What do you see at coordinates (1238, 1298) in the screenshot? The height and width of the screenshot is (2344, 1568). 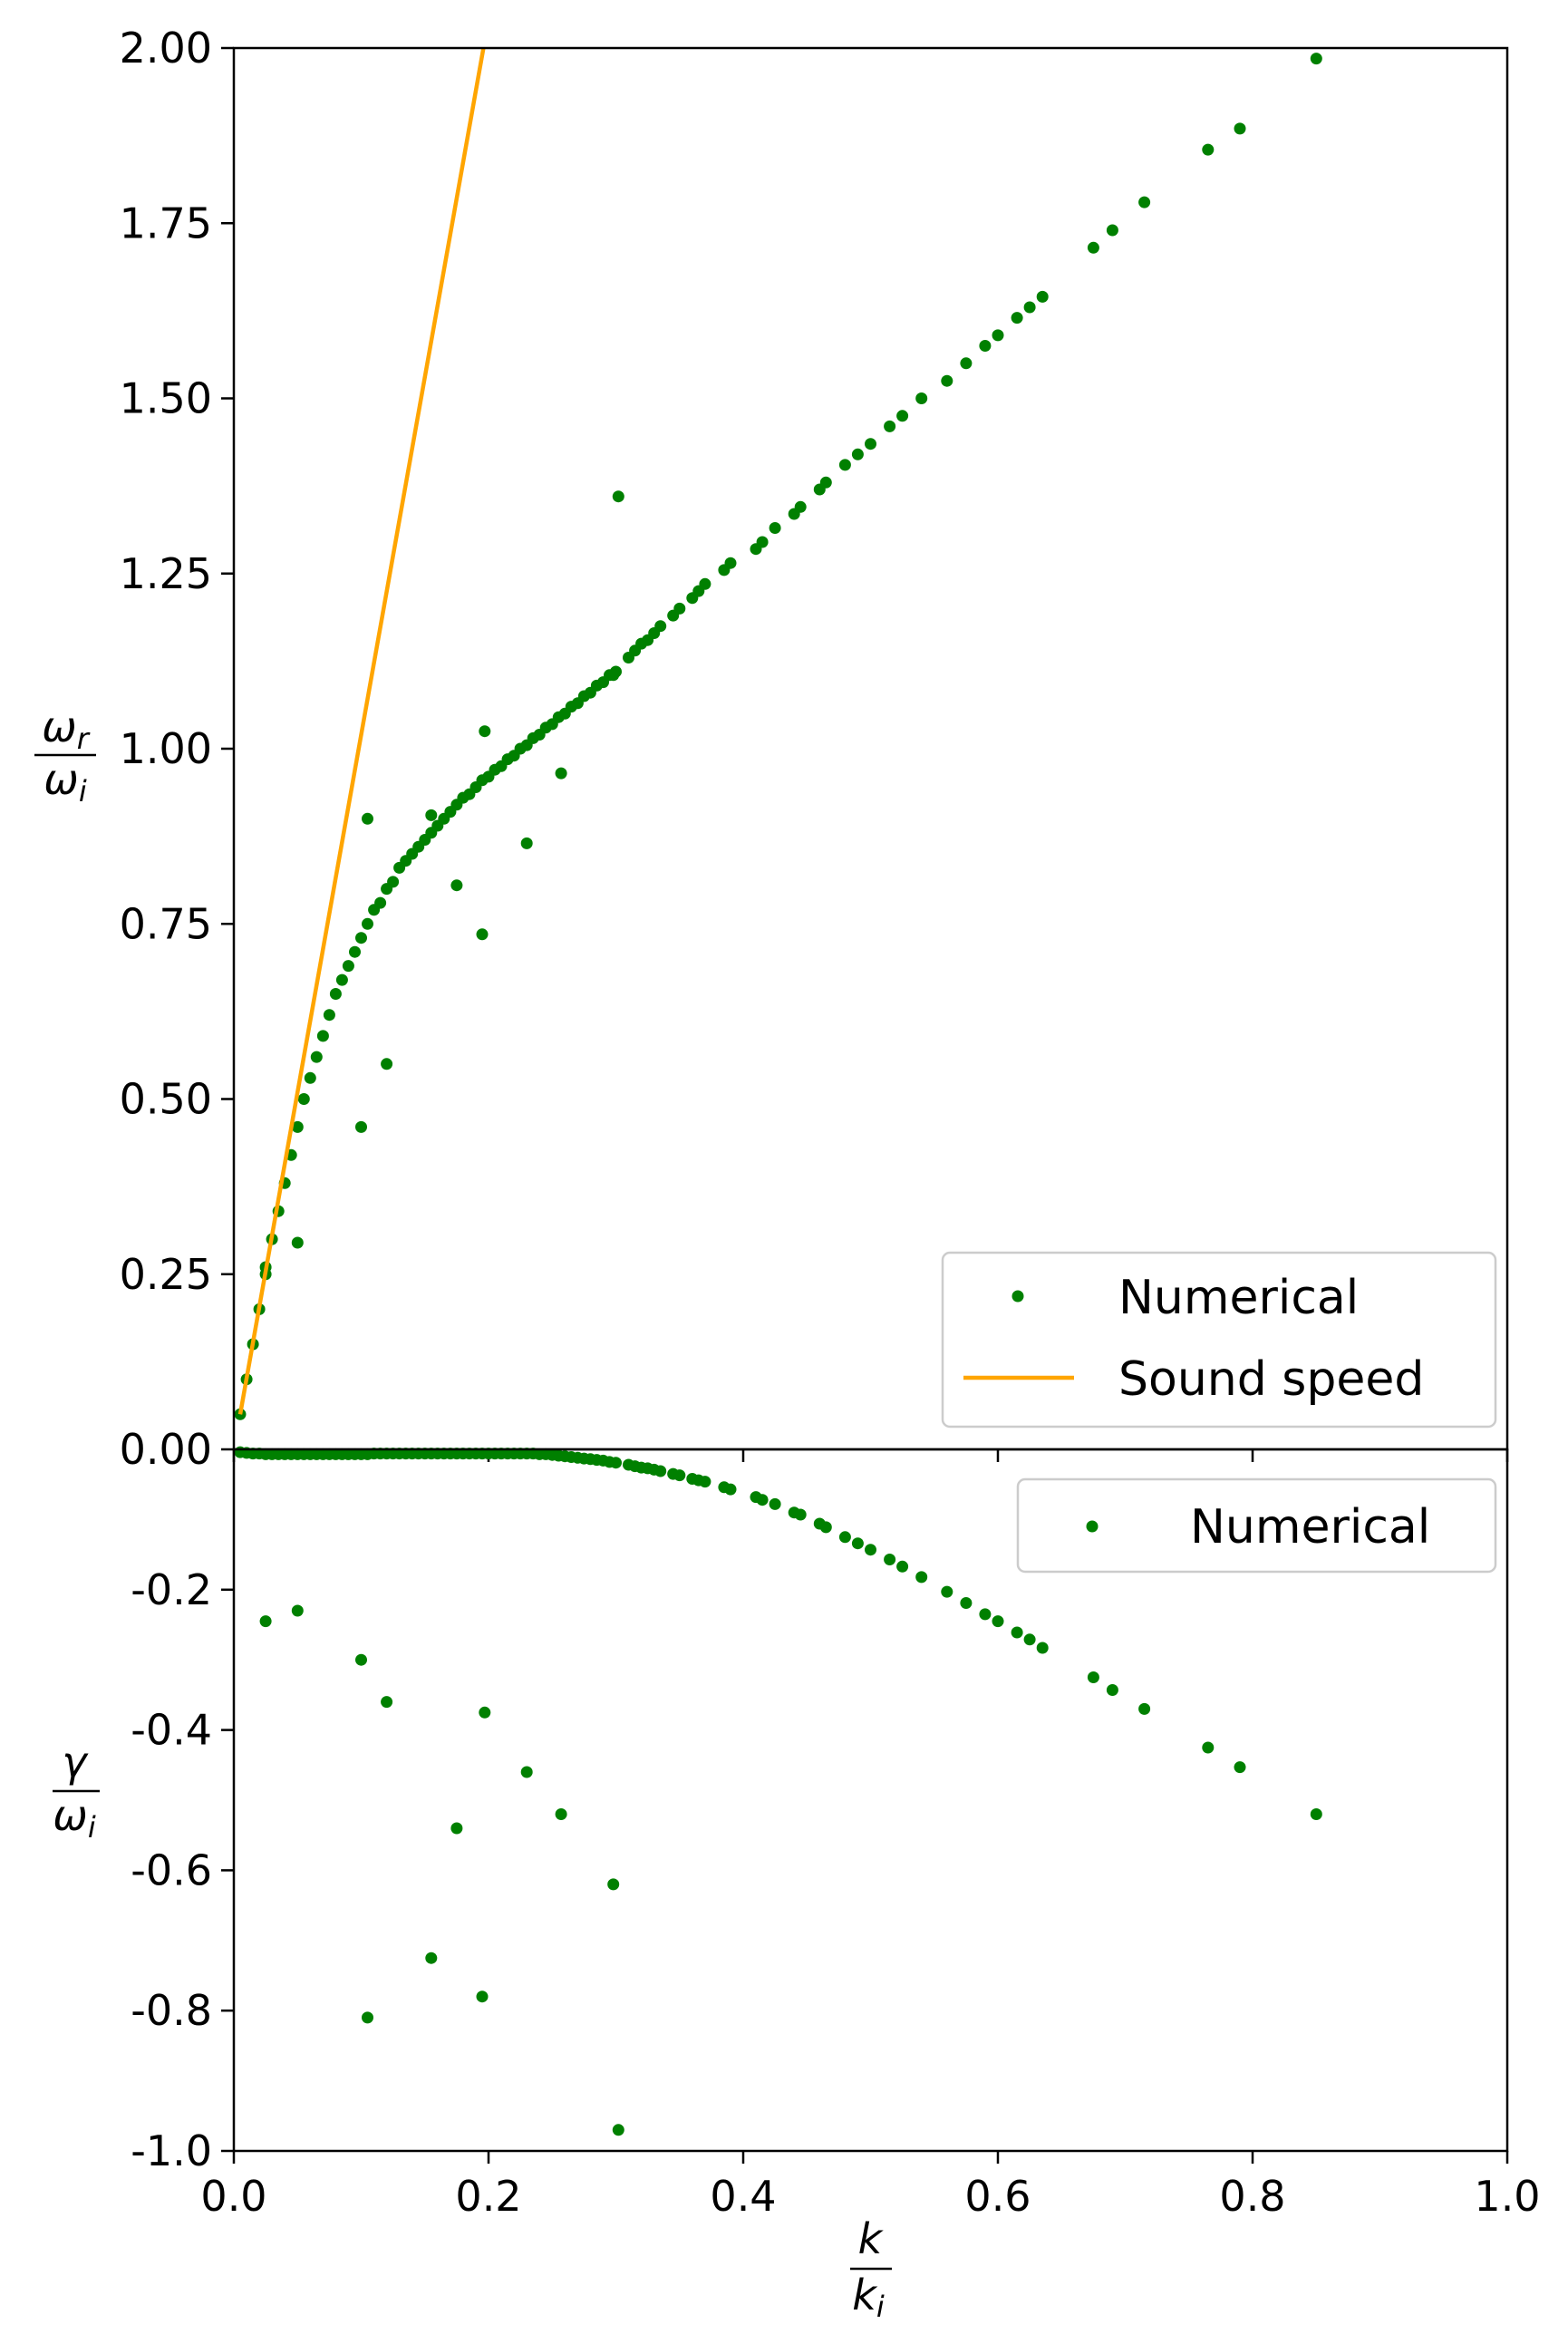 I see `top-legend-numerical-label: Numerical` at bounding box center [1238, 1298].